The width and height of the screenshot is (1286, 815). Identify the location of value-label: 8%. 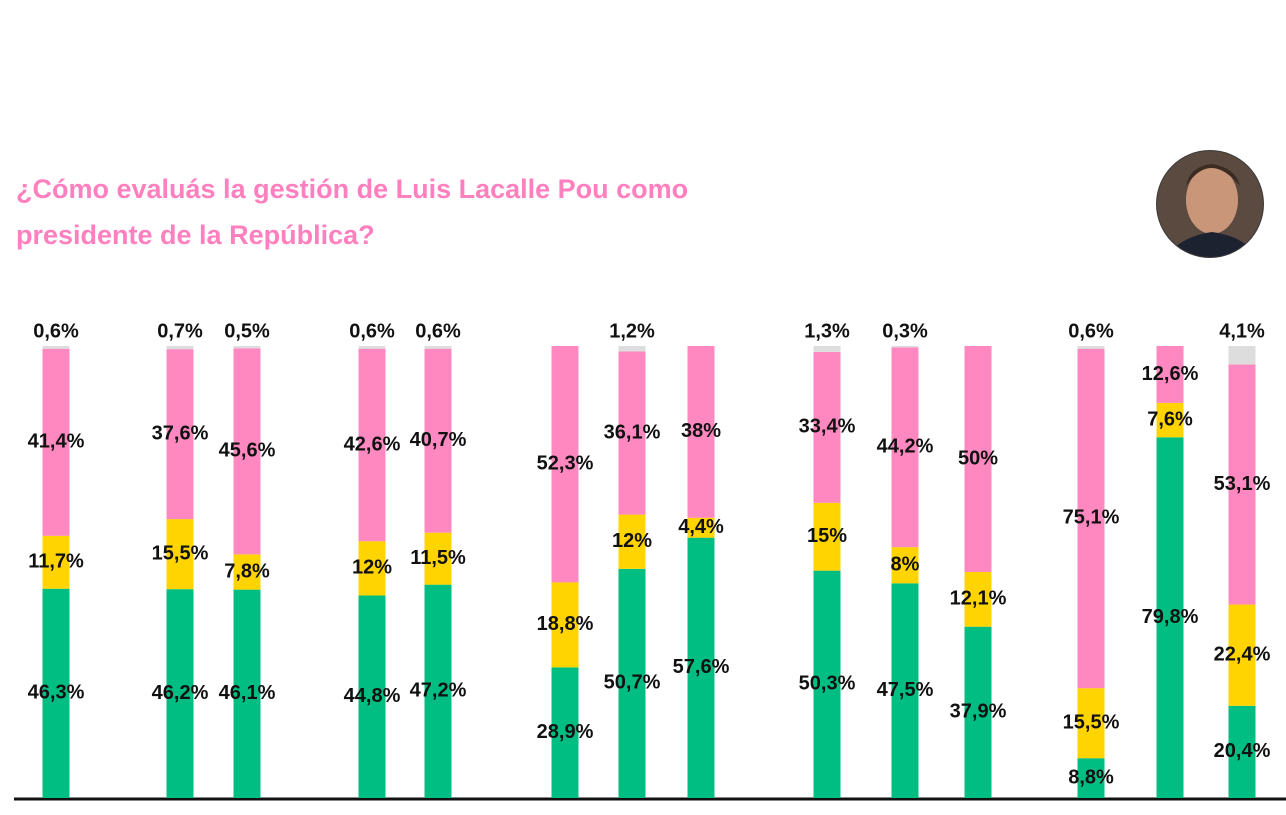
(905, 565).